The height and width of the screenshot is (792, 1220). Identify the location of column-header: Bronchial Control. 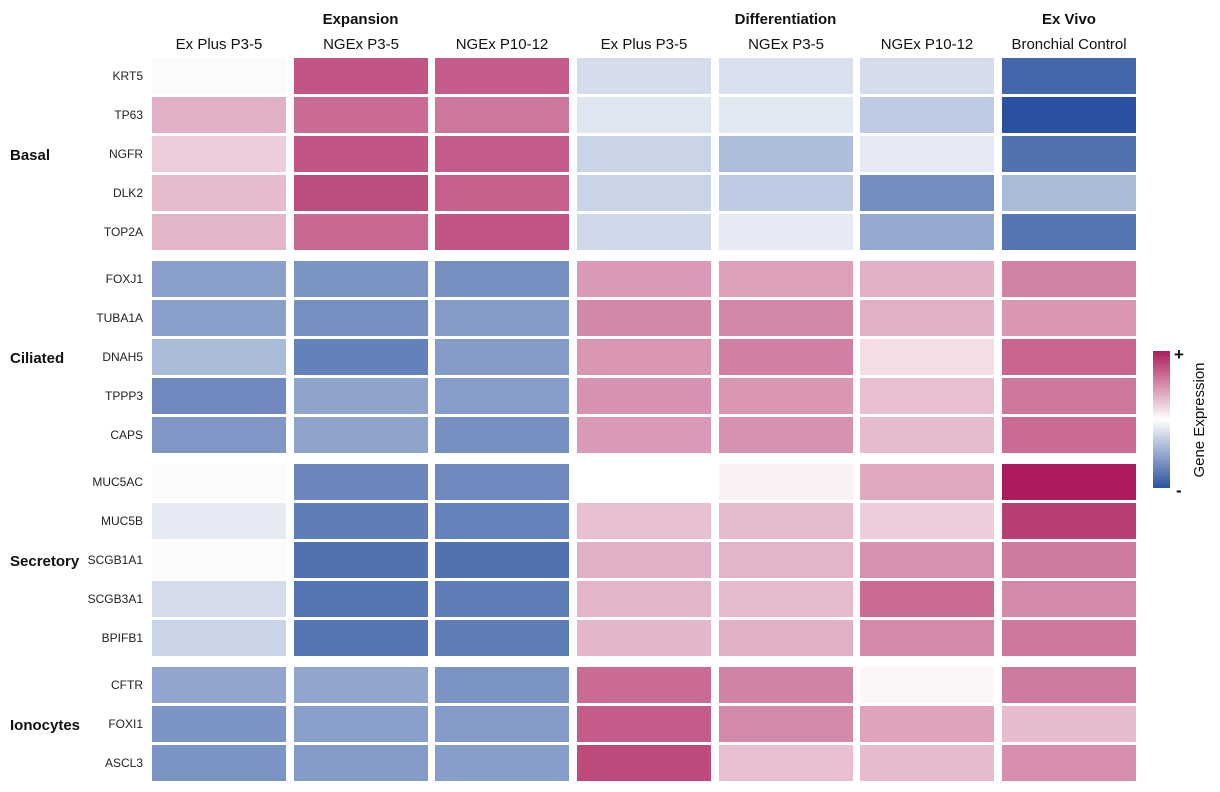
(1068, 44).